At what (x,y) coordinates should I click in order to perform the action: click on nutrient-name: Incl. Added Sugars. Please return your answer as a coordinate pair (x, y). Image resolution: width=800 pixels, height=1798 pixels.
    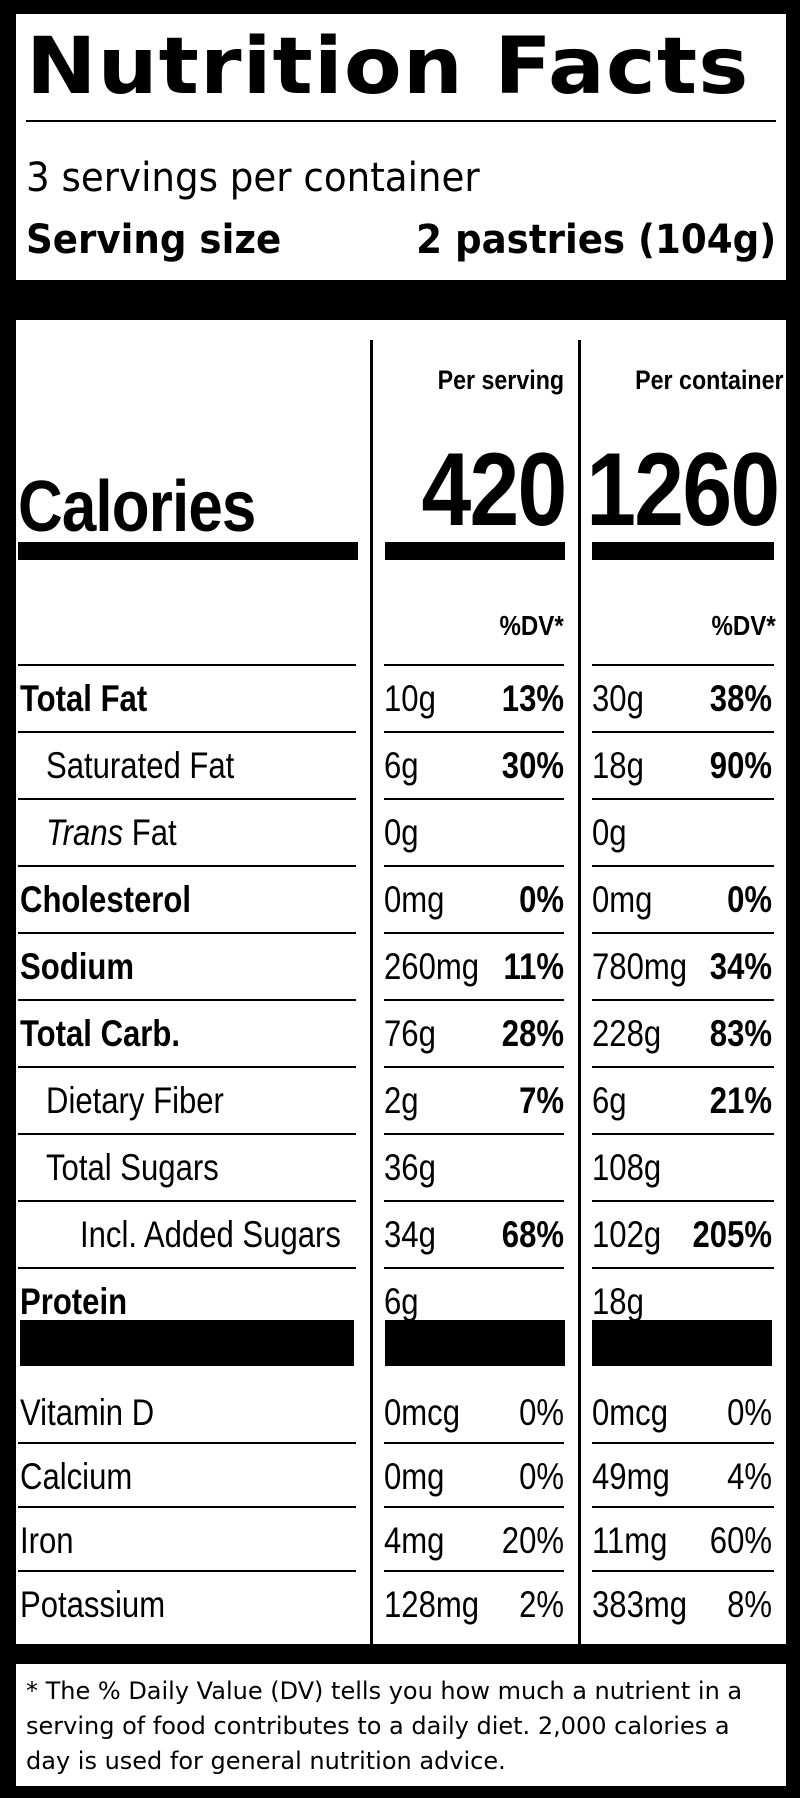
    Looking at the image, I should click on (210, 1234).